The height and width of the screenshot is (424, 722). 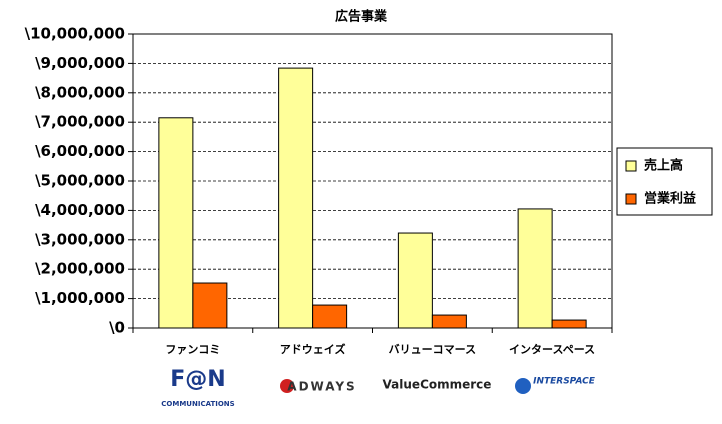 What do you see at coordinates (192, 349) in the screenshot?
I see `x-tick-label: ファンコミ` at bounding box center [192, 349].